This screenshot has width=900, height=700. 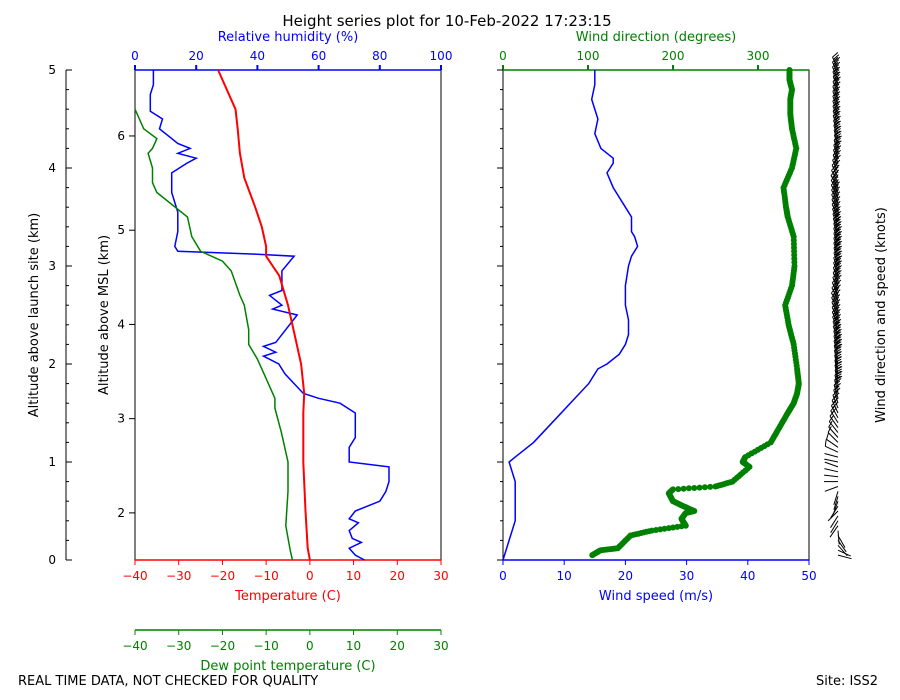 What do you see at coordinates (397, 646) in the screenshot?
I see `dewpoint-tick-label: 20` at bounding box center [397, 646].